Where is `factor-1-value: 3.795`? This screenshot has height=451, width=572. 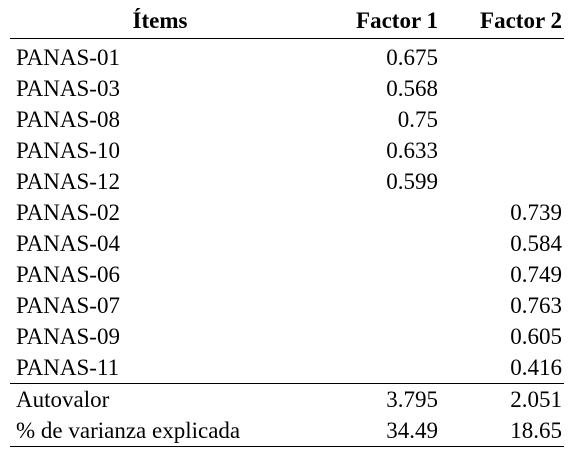
factor-1-value: 3.795 is located at coordinates (412, 399).